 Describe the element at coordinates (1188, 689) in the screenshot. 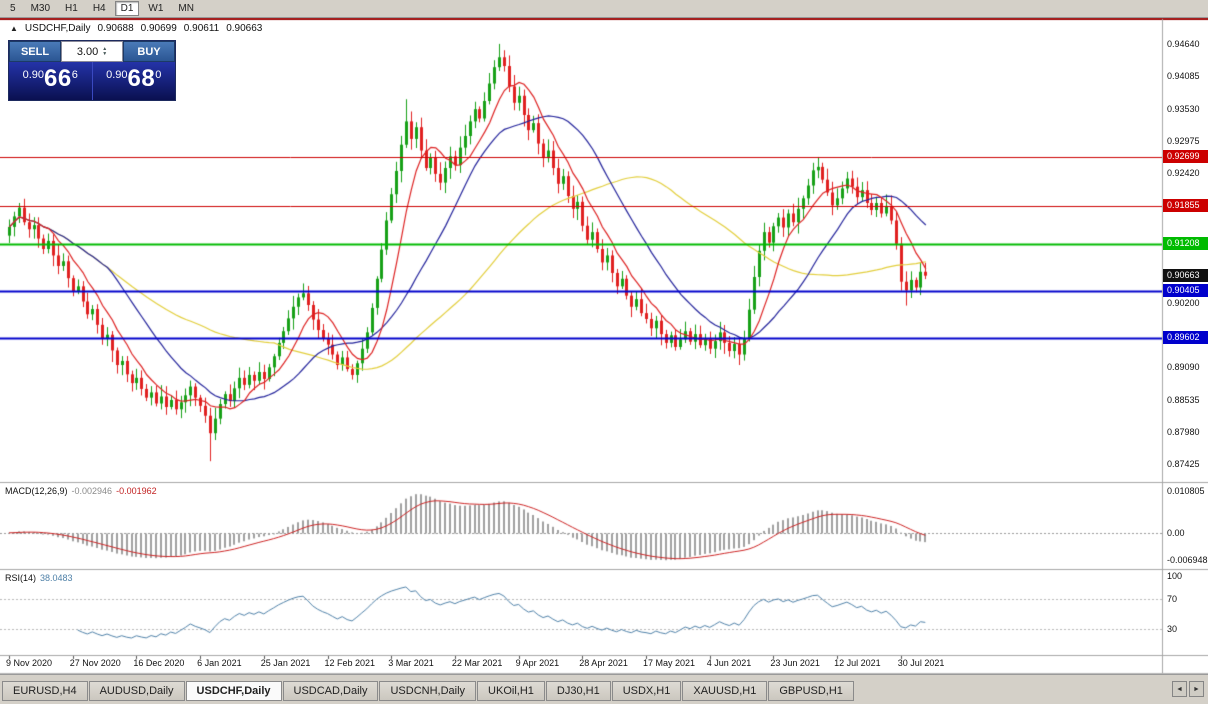

I see `tab-scroll-controls: ◄ ►` at that location.